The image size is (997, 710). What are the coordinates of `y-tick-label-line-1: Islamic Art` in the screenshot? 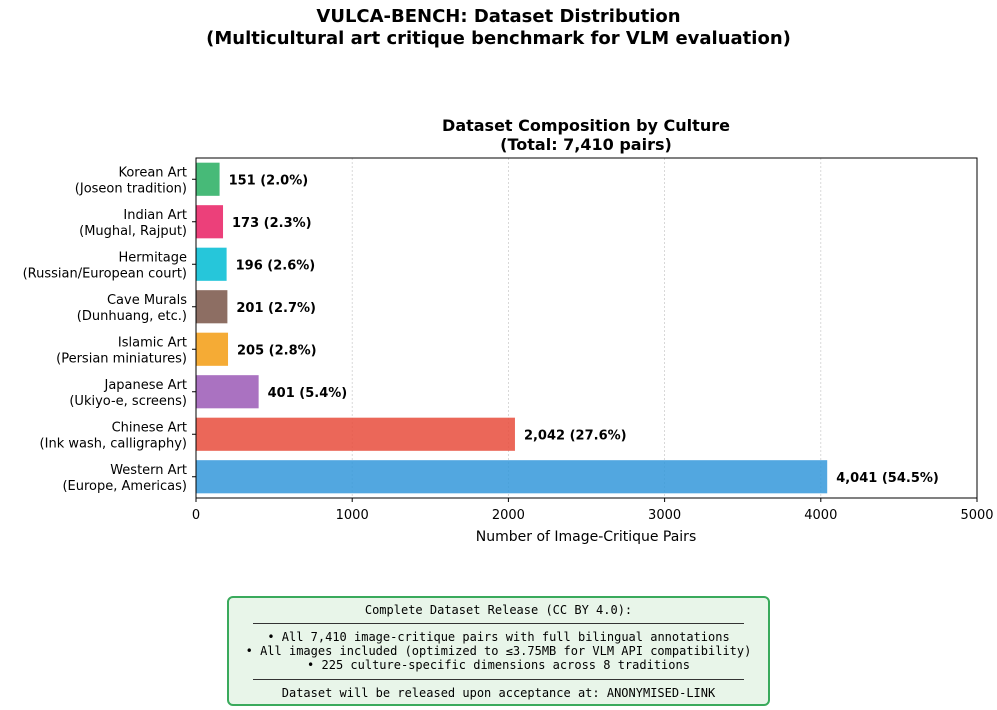 It's located at (152, 342).